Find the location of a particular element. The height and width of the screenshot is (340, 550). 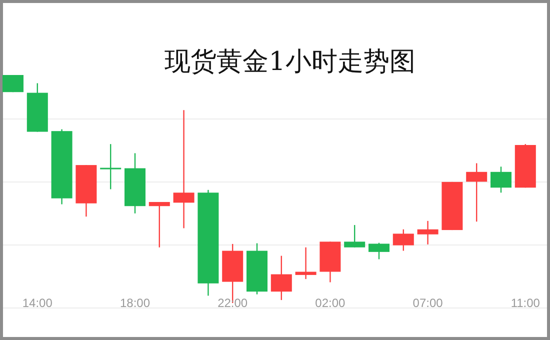

x-tick-label: 18:00 is located at coordinates (135, 303).